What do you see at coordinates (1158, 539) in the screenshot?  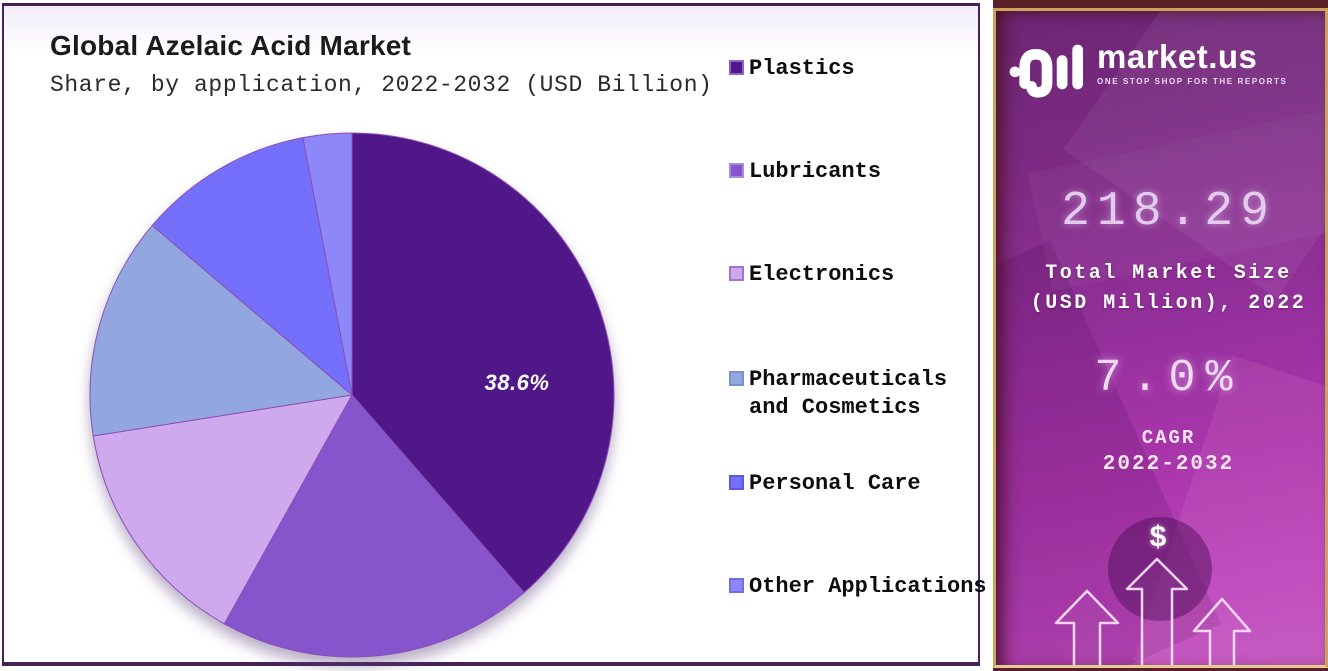 I see `dollar-icon: $` at bounding box center [1158, 539].